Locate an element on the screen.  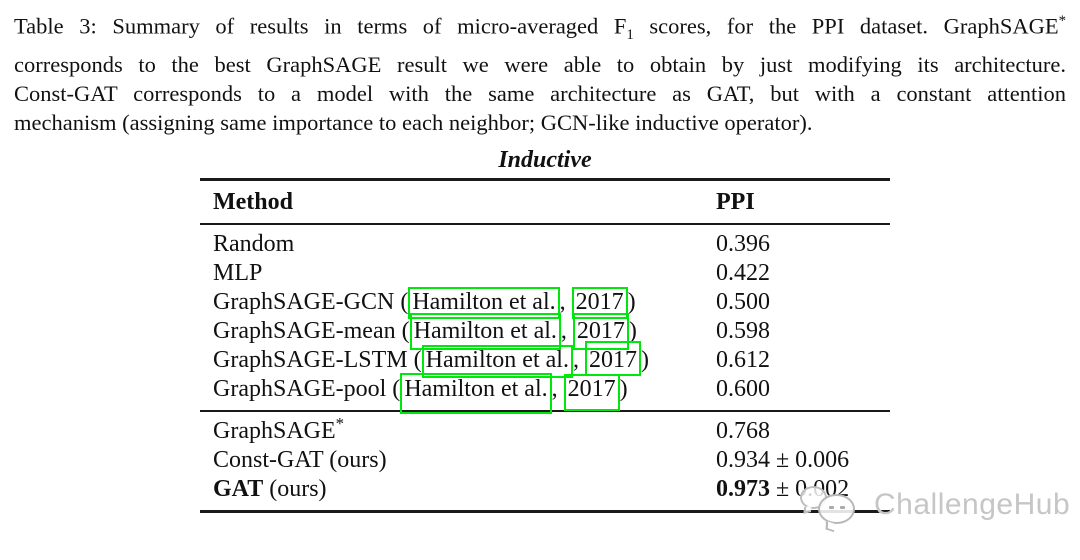
top-rule is located at coordinates (545, 179).